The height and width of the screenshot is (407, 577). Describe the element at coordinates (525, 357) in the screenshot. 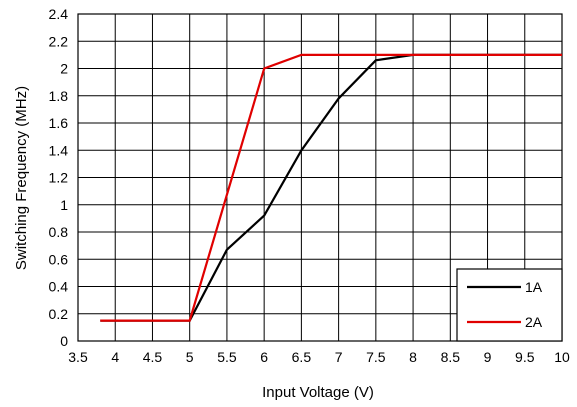

I see `x-tick-label: 9.5` at that location.